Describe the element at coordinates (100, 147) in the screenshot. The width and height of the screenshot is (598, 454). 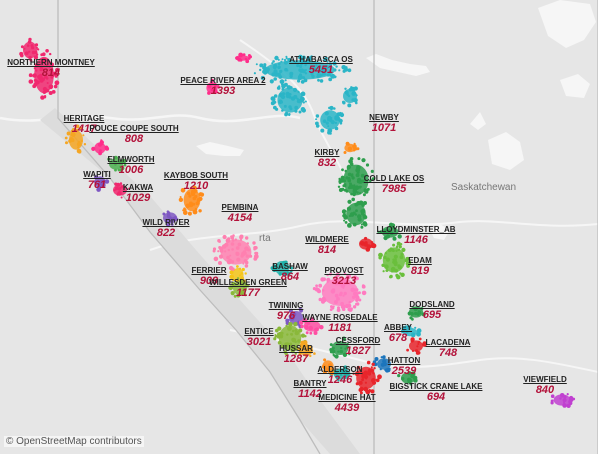
I see `cluster-pouce-coupe-south` at that location.